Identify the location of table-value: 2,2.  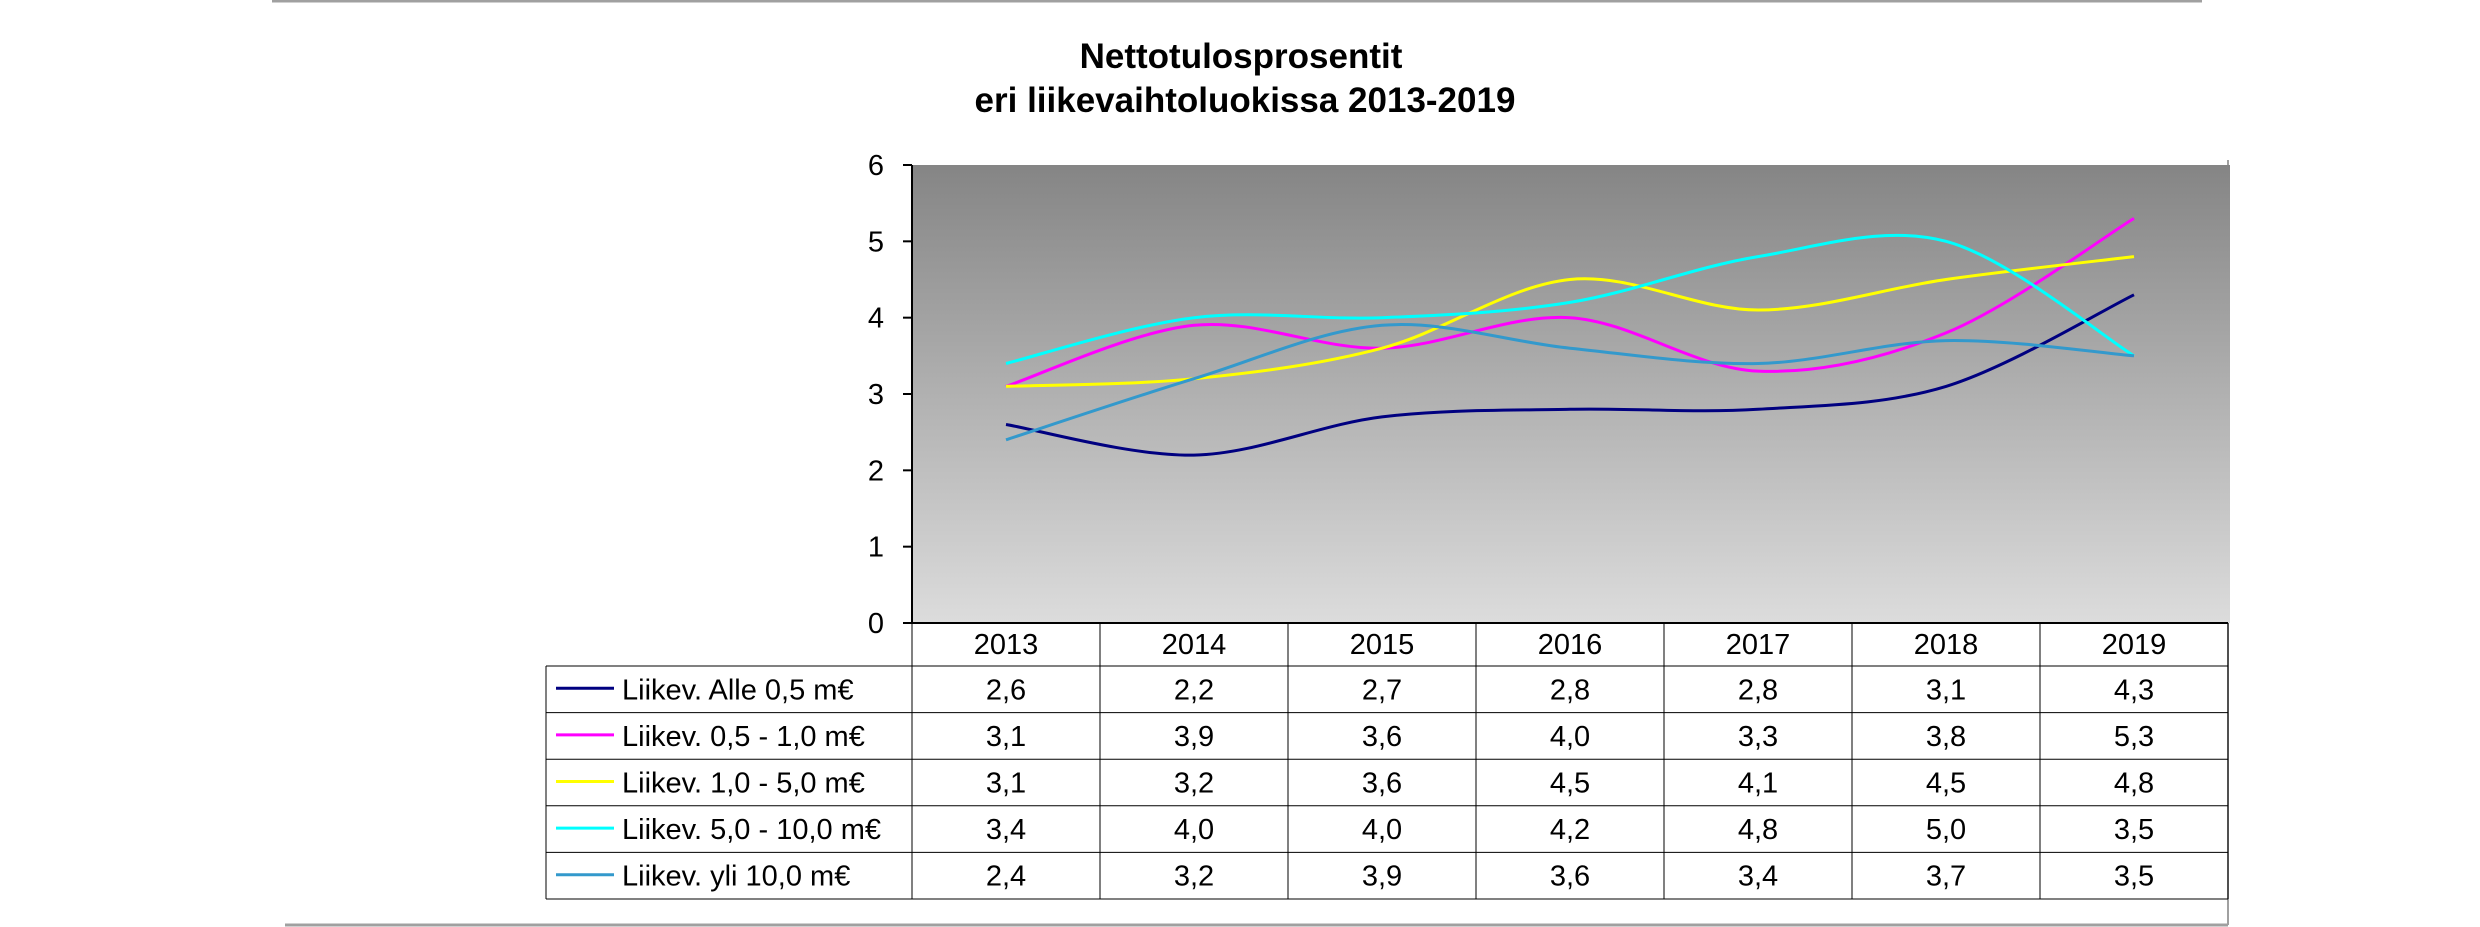
(1194, 690).